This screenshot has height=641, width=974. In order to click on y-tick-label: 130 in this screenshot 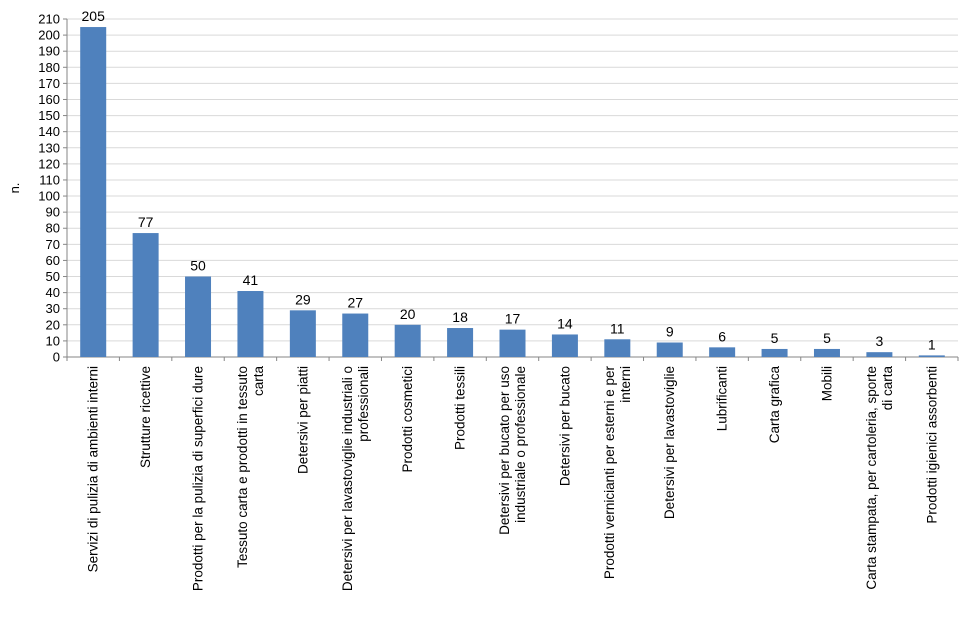, I will do `click(49, 147)`.